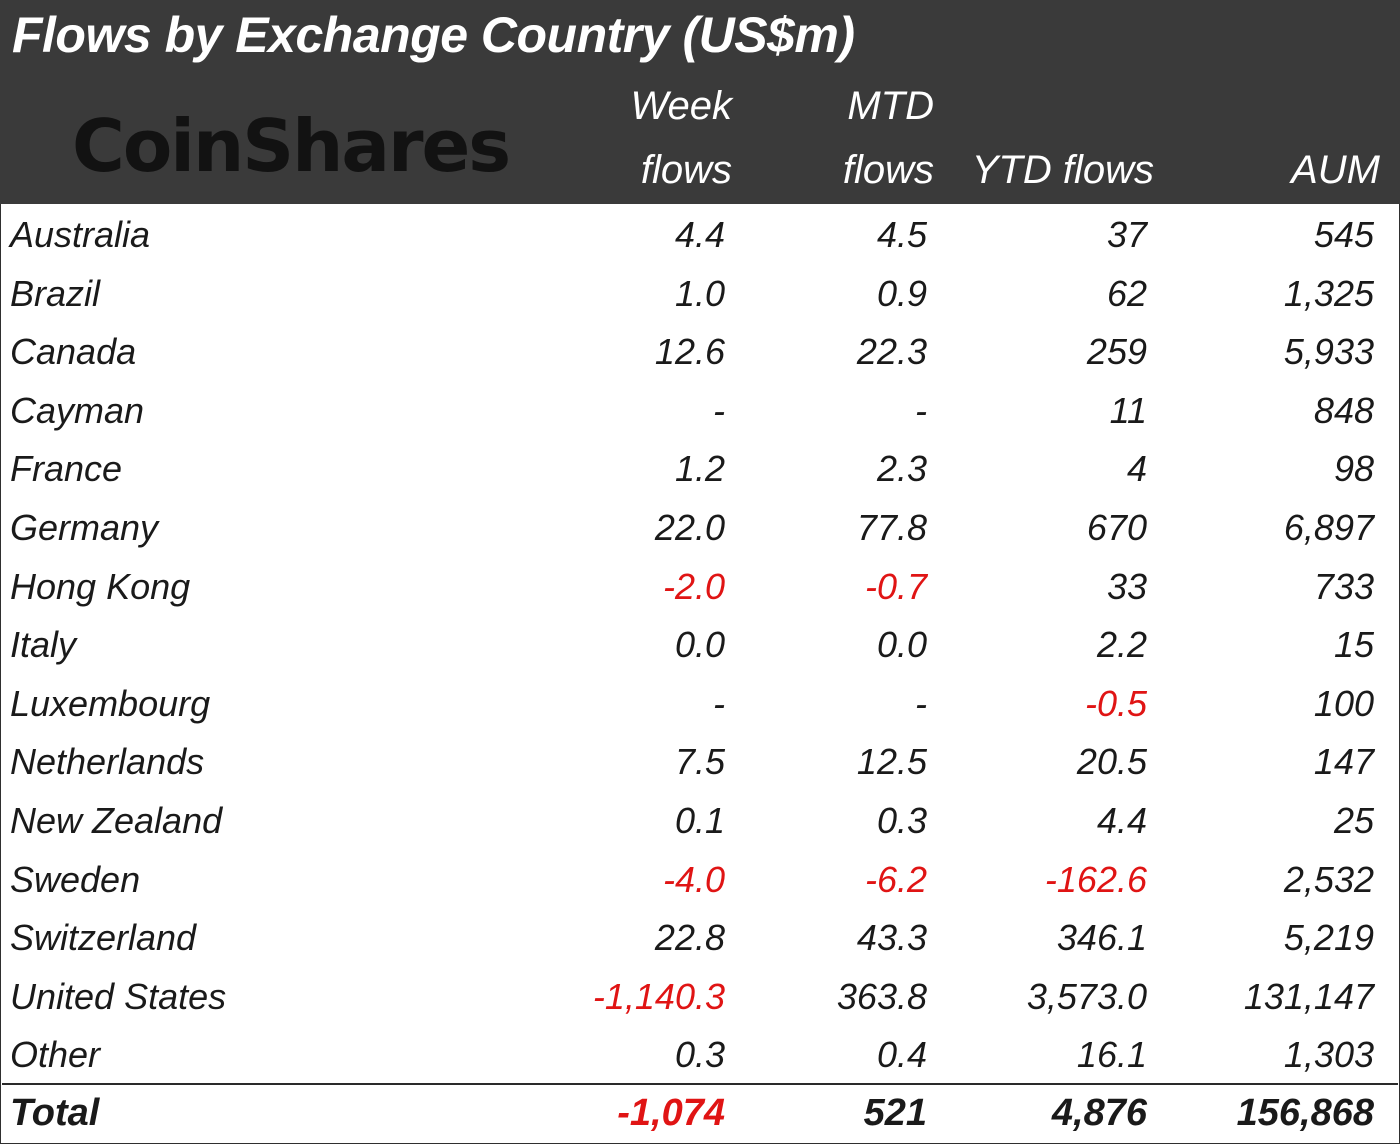 The image size is (1400, 1144). What do you see at coordinates (901, 1055) in the screenshot?
I see `mtd-flows-cell: 0.4` at bounding box center [901, 1055].